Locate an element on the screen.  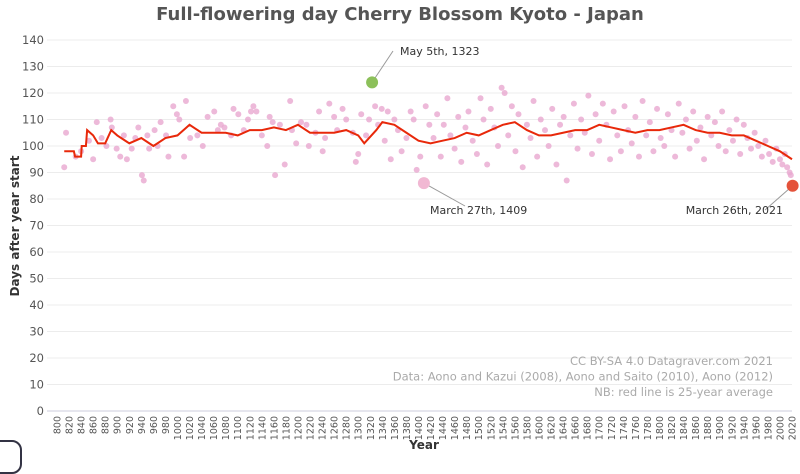
x-tick-label: 860 is located at coordinates (94, 425).